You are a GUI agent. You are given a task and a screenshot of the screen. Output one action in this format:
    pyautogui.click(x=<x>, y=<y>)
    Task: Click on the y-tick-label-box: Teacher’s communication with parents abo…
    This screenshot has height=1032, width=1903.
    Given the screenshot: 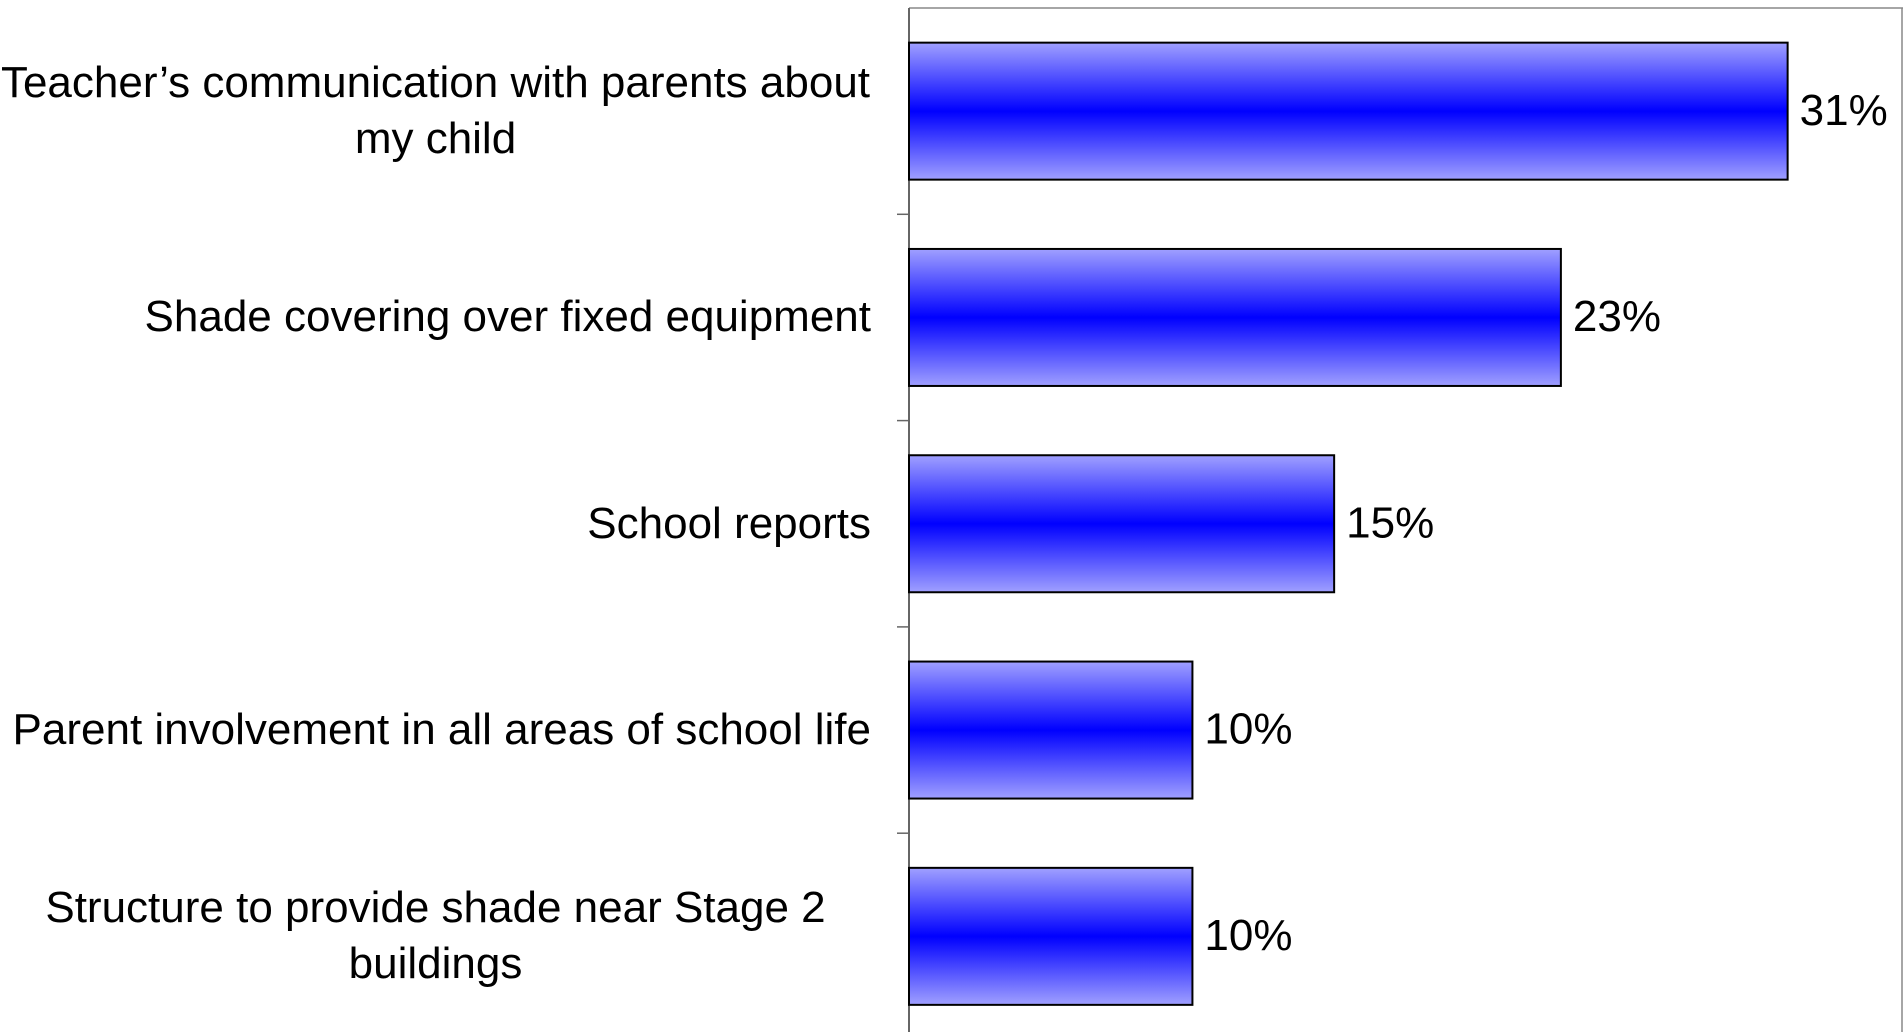 What is the action you would take?
    pyautogui.click(x=435, y=111)
    